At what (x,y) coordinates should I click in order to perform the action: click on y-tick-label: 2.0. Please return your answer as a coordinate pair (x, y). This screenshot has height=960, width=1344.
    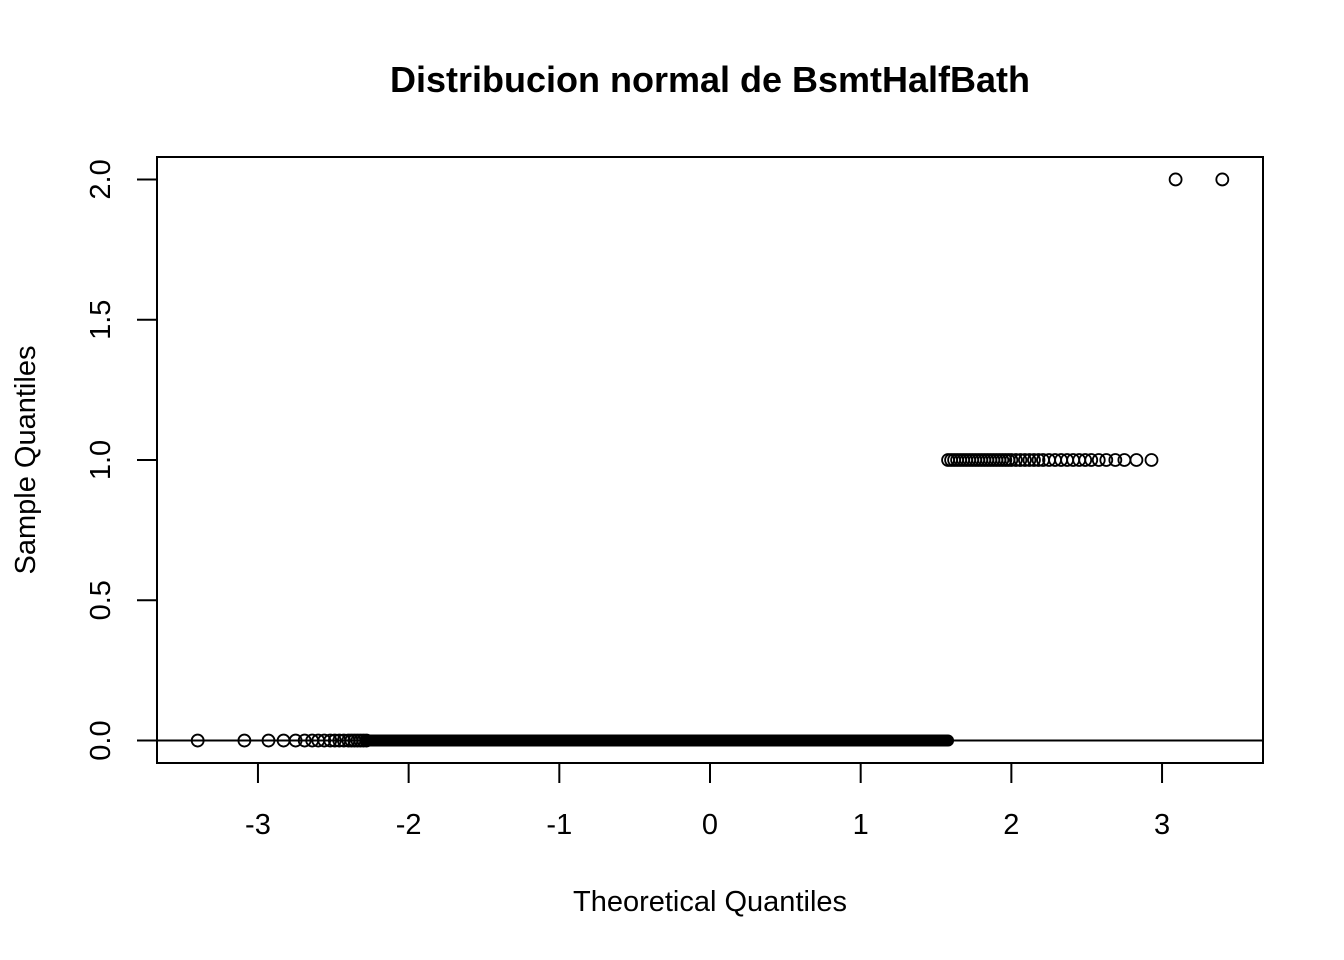
    Looking at the image, I should click on (101, 179).